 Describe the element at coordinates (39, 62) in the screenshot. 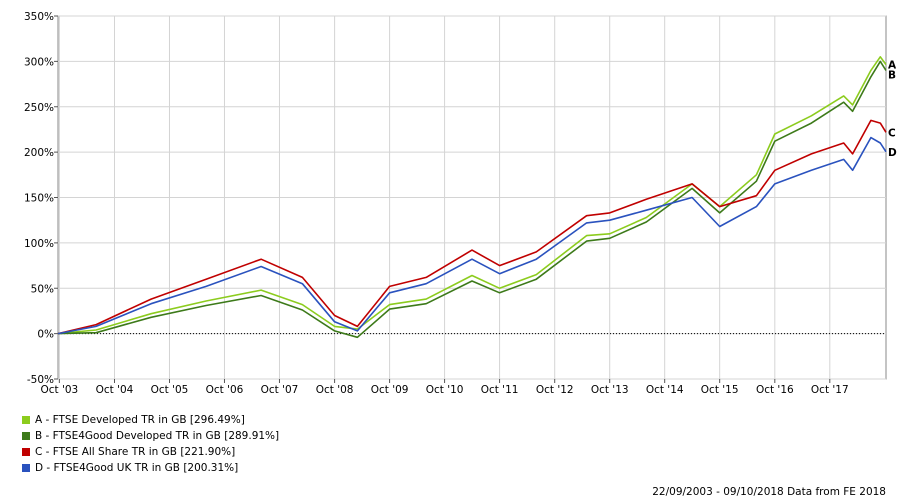

I see `y-tick-label: 300%` at that location.